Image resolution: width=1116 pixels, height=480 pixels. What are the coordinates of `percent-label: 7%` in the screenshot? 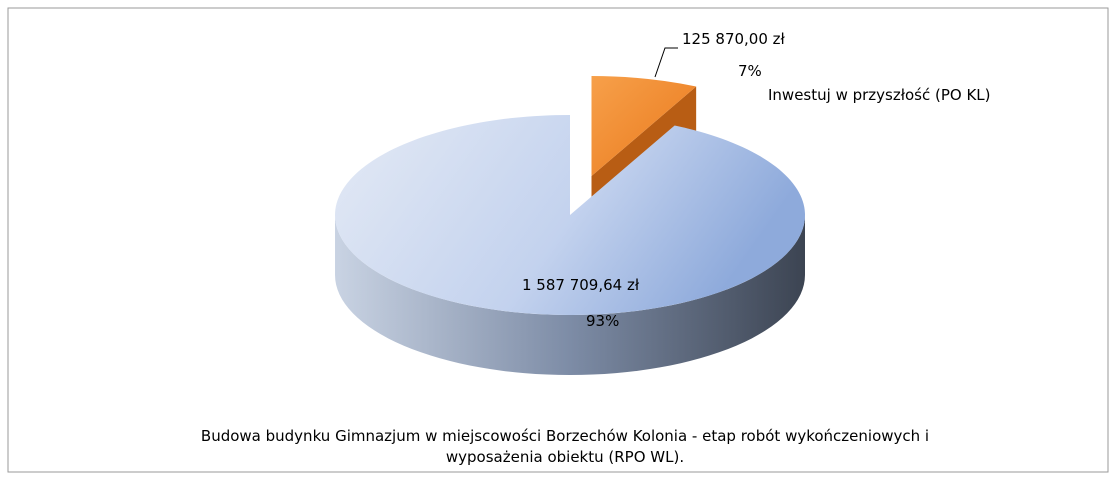 It's located at (750, 71).